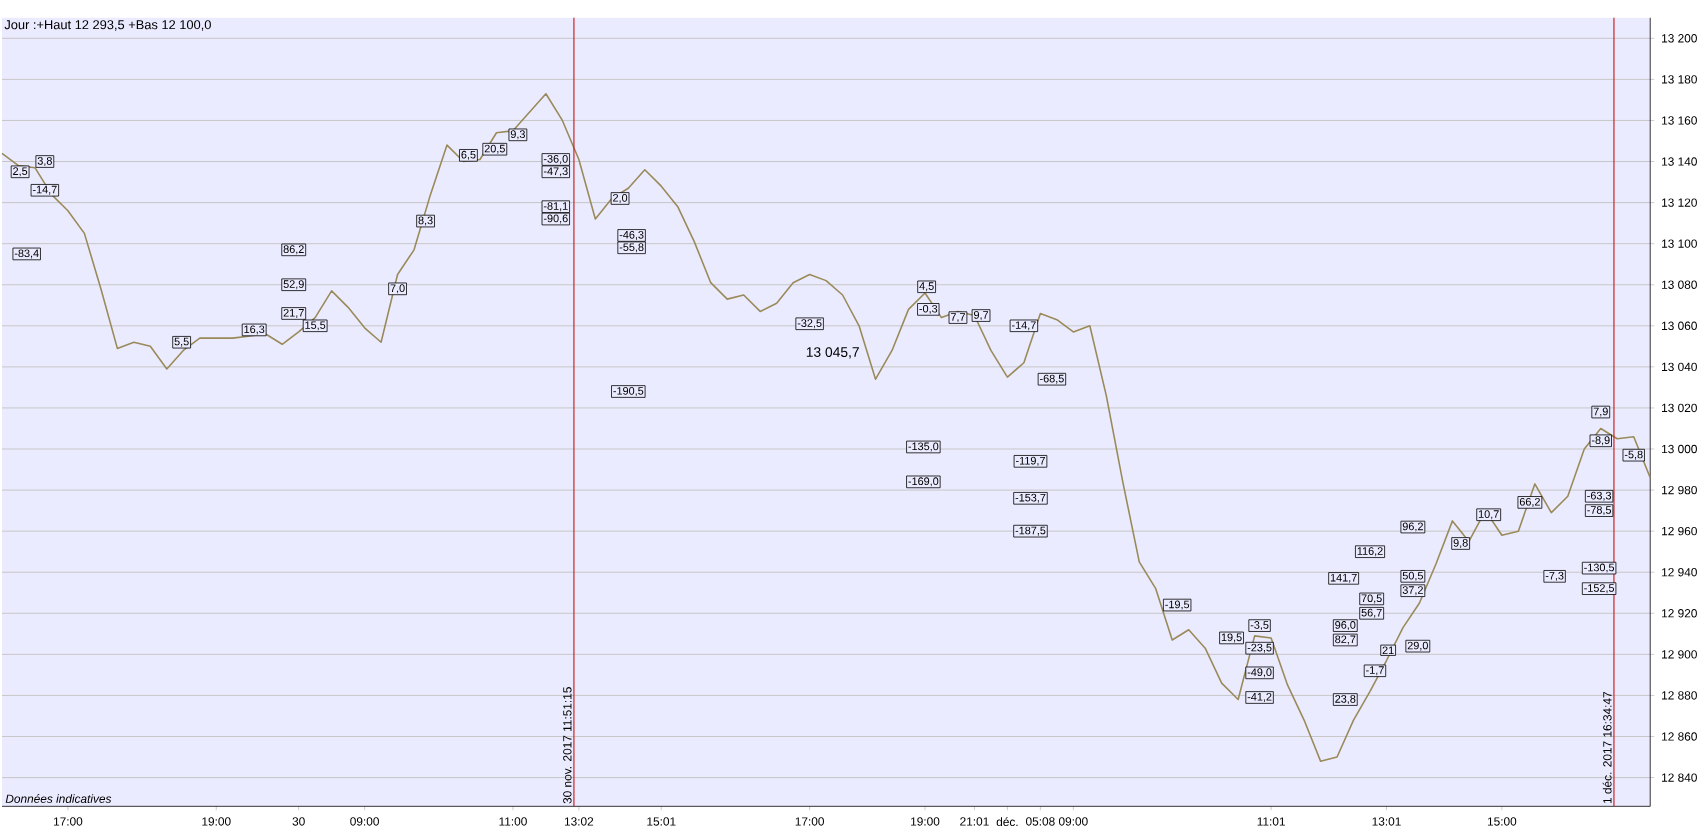 This screenshot has height=833, width=1704. Describe the element at coordinates (468, 156) in the screenshot. I see `annotation: 6,5` at that location.